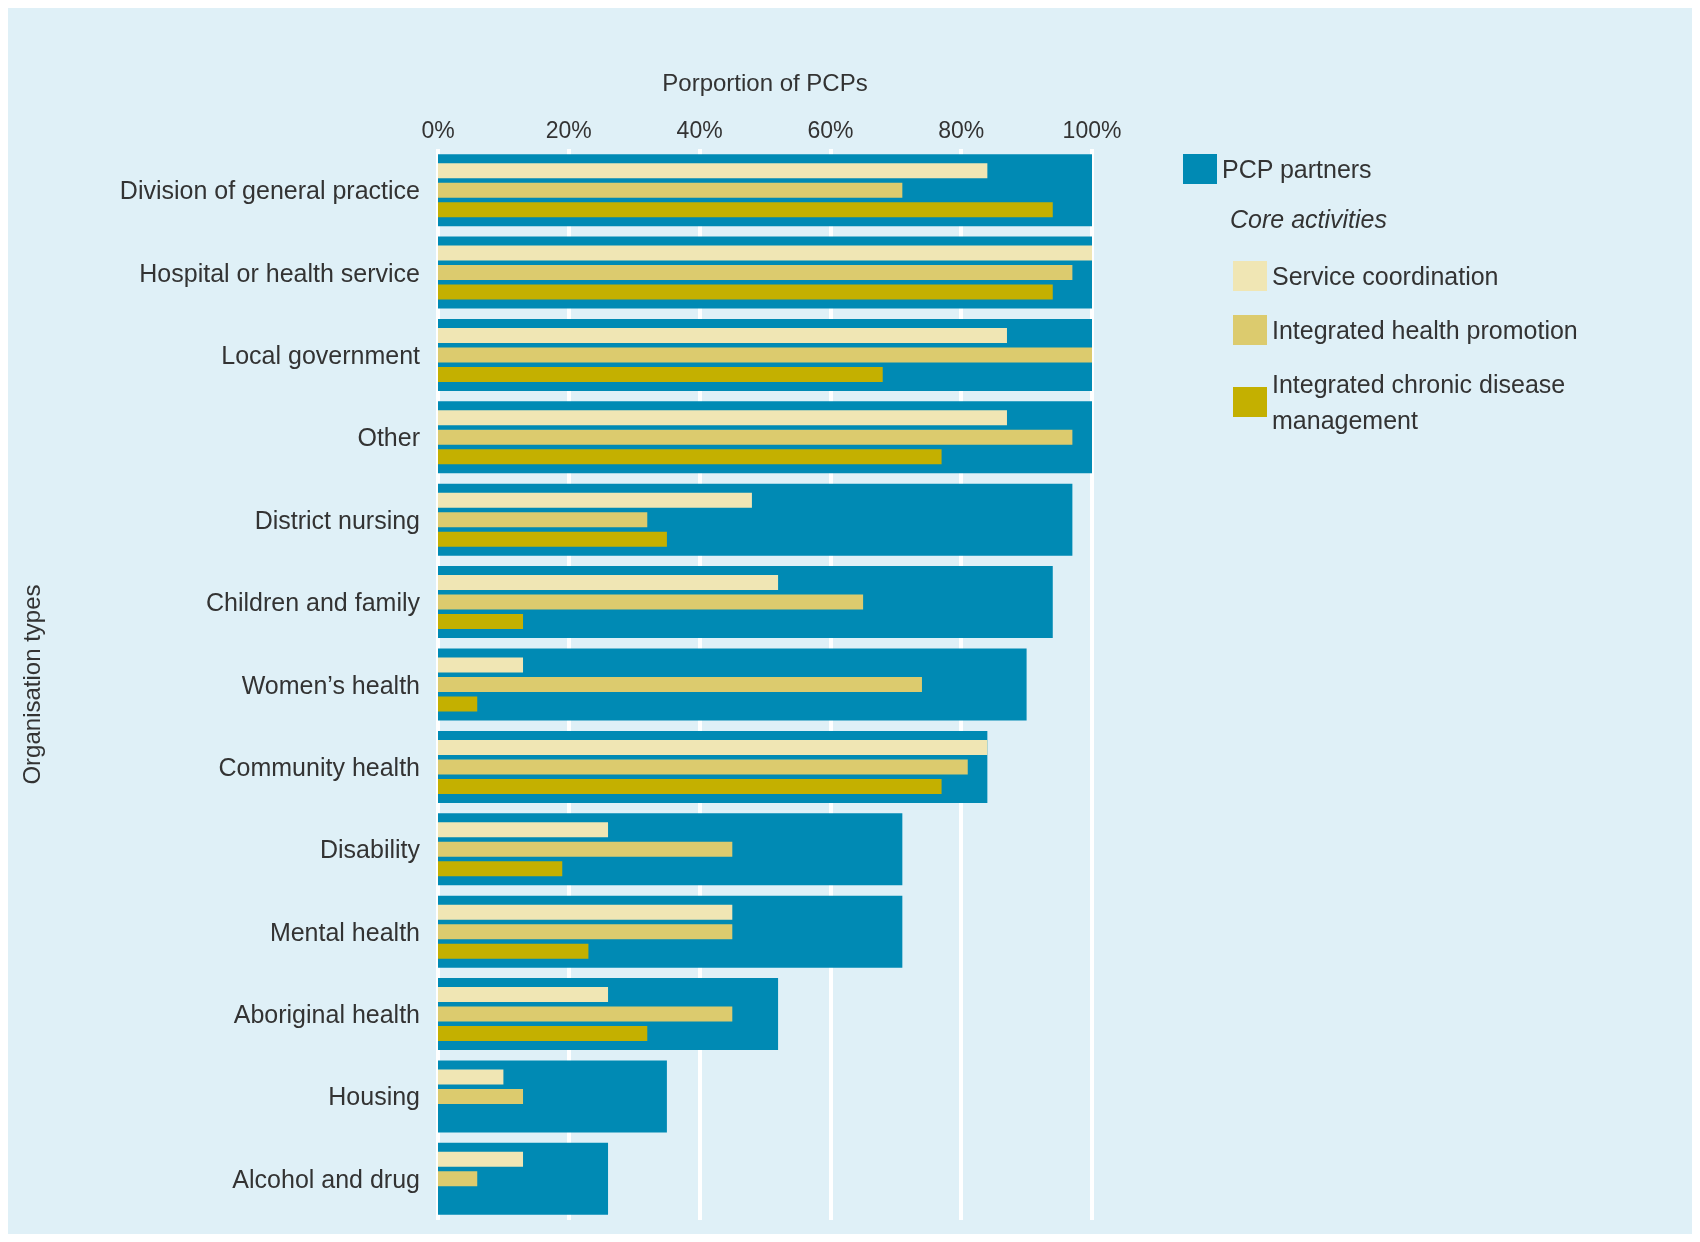  Describe the element at coordinates (31, 684) in the screenshot. I see `y-axis-title: Organisation types` at that location.